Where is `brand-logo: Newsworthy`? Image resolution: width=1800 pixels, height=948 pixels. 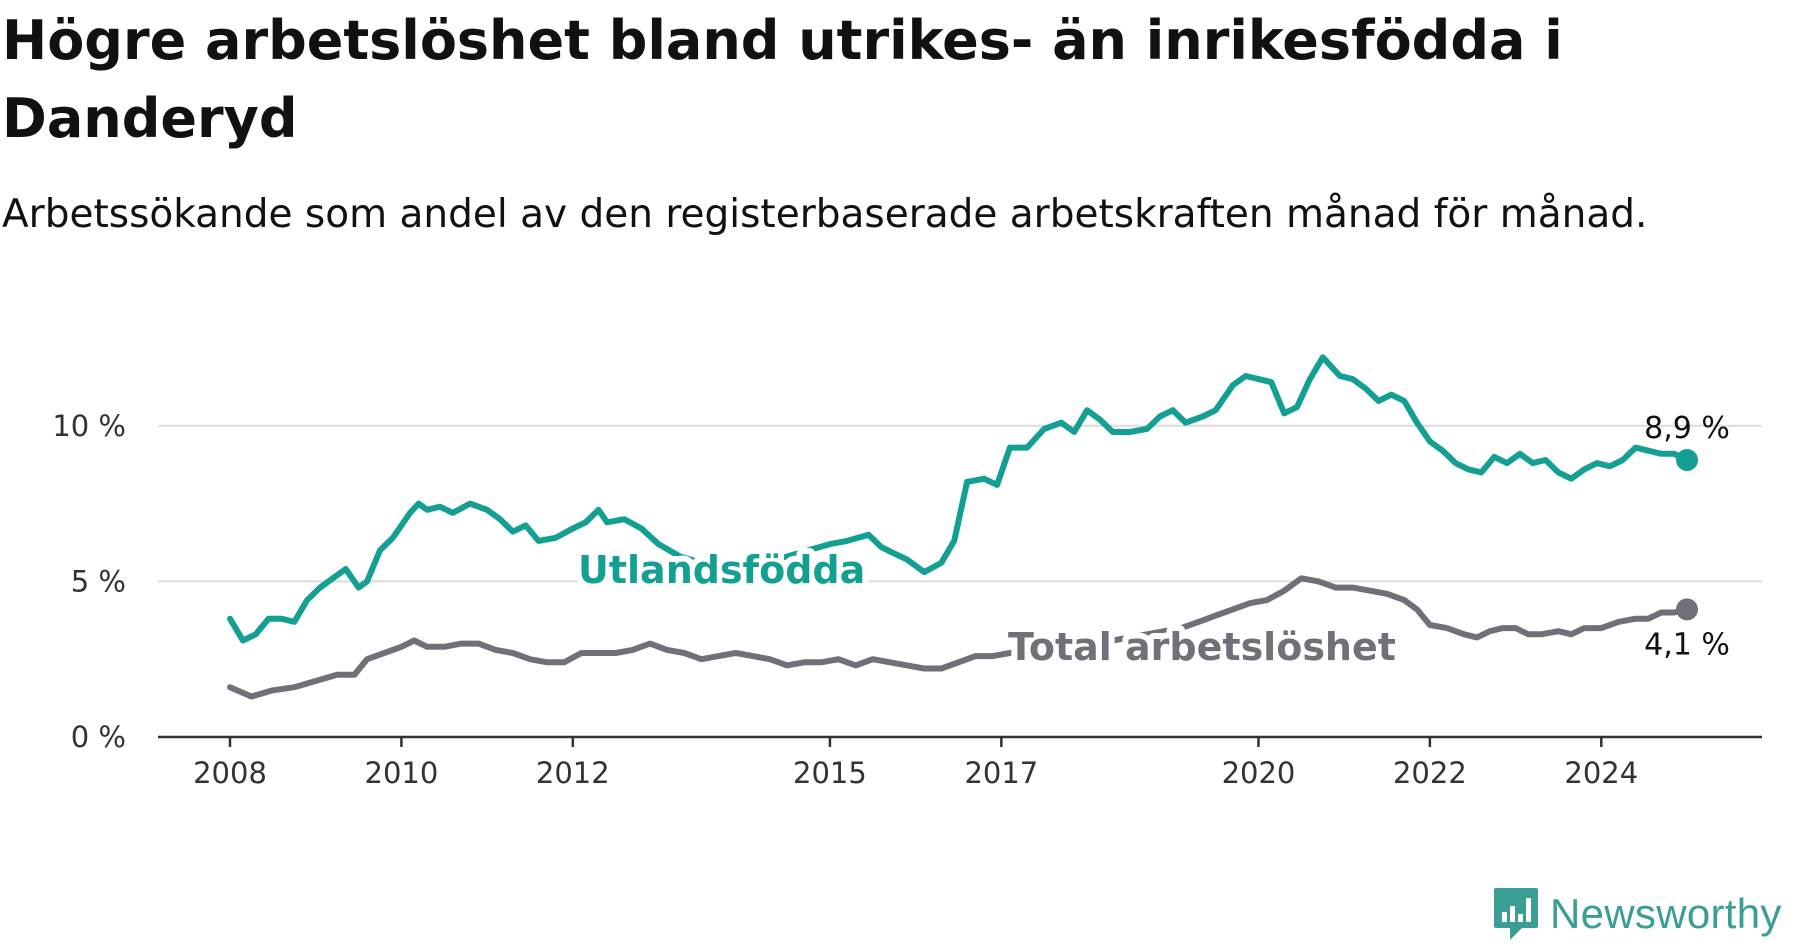 brand-logo: Newsworthy is located at coordinates (1637, 914).